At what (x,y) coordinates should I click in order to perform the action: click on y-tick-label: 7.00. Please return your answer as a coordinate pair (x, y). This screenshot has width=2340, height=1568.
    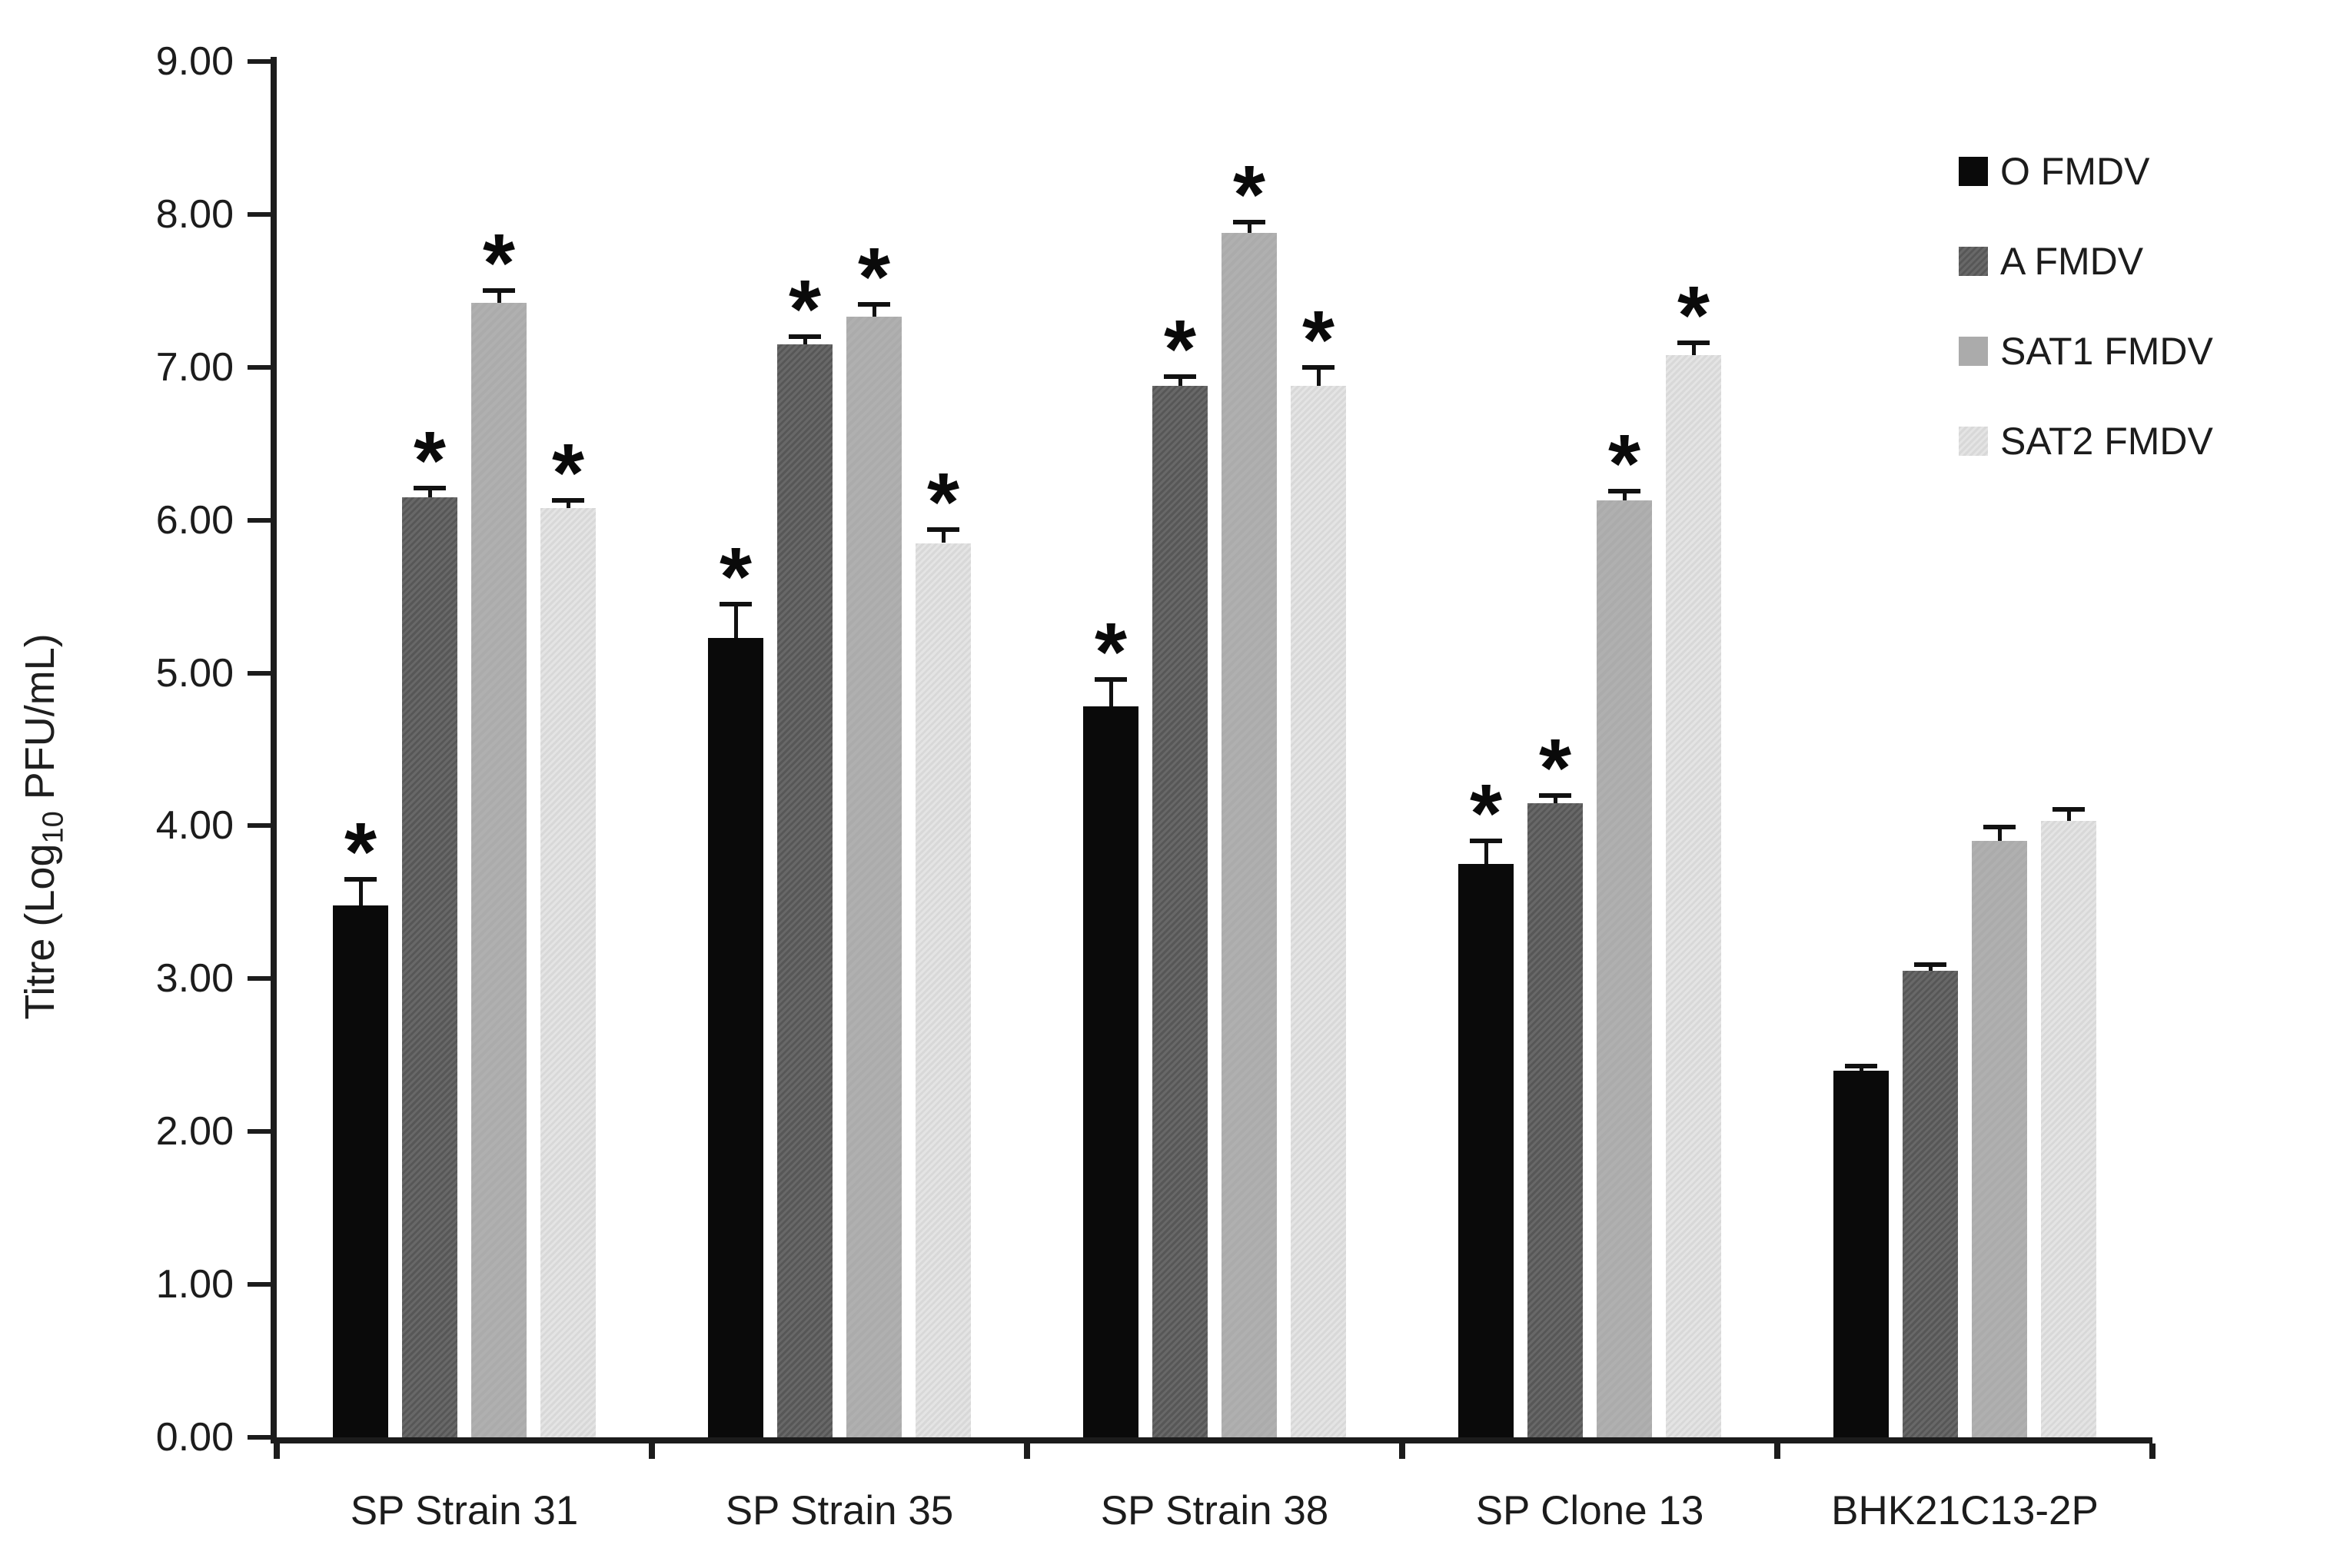
    Looking at the image, I should click on (194, 367).